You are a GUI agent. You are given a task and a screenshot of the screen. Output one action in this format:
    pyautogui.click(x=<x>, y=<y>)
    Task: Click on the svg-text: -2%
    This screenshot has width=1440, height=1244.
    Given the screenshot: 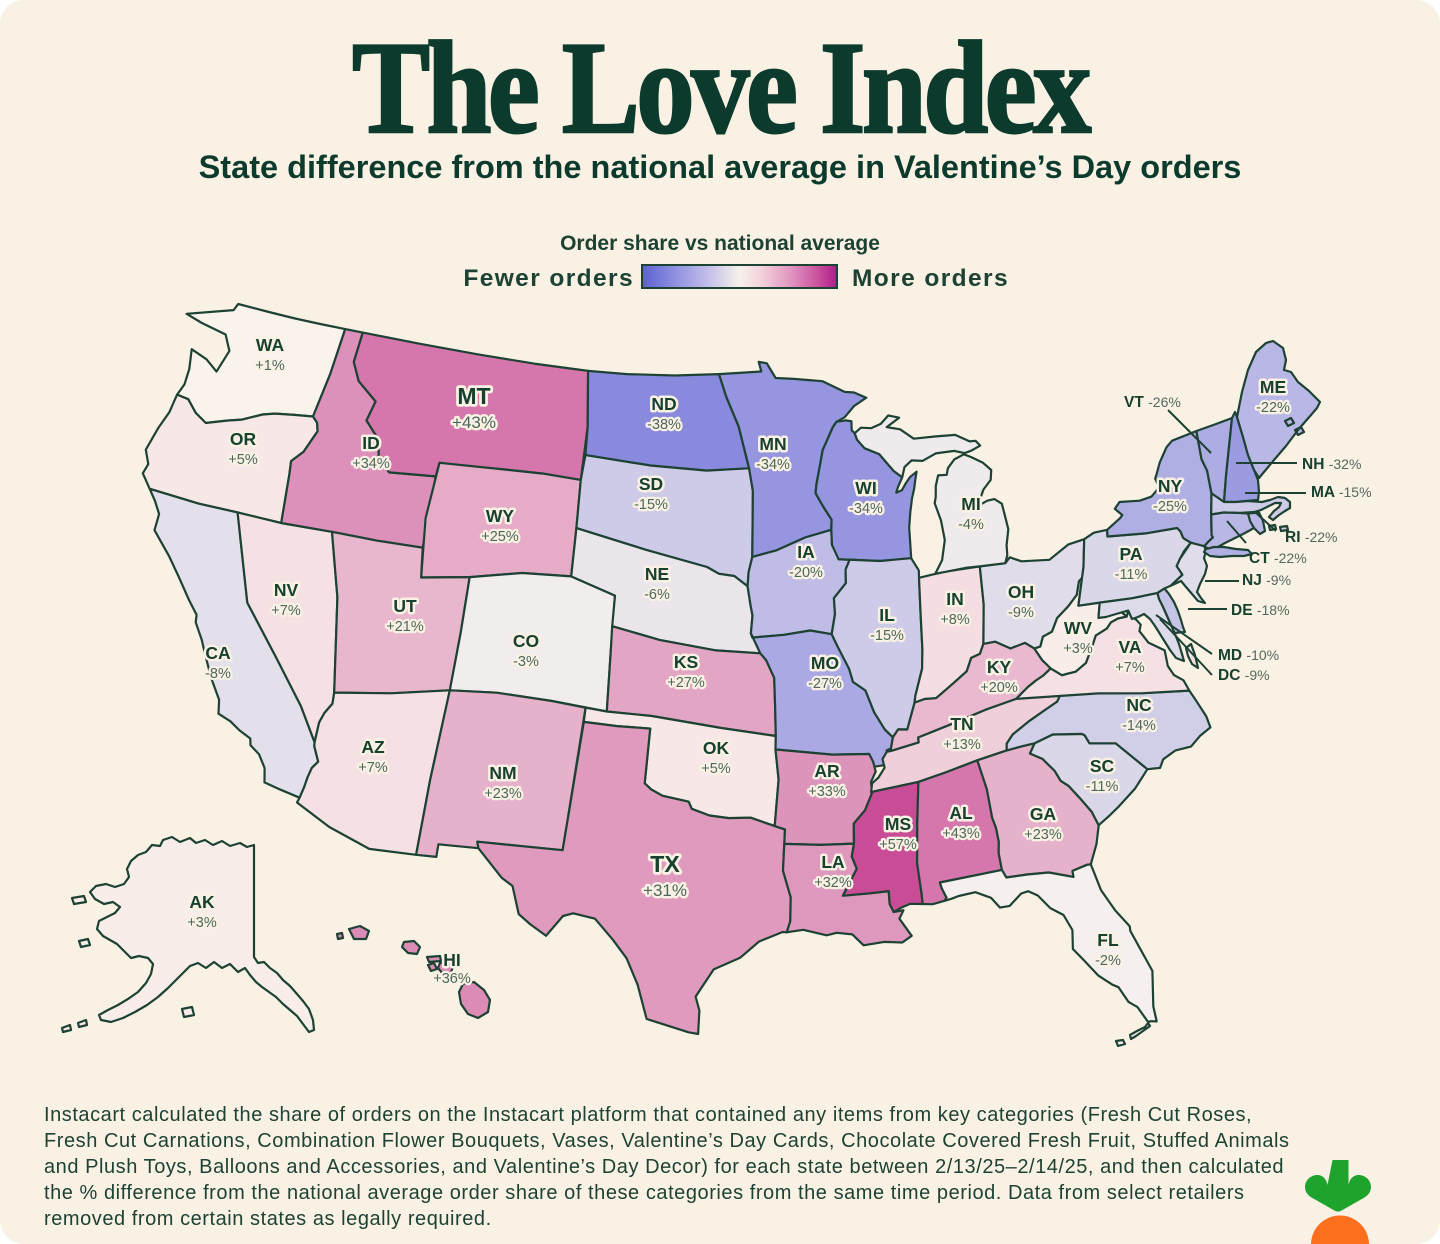 What is the action you would take?
    pyautogui.click(x=1108, y=961)
    